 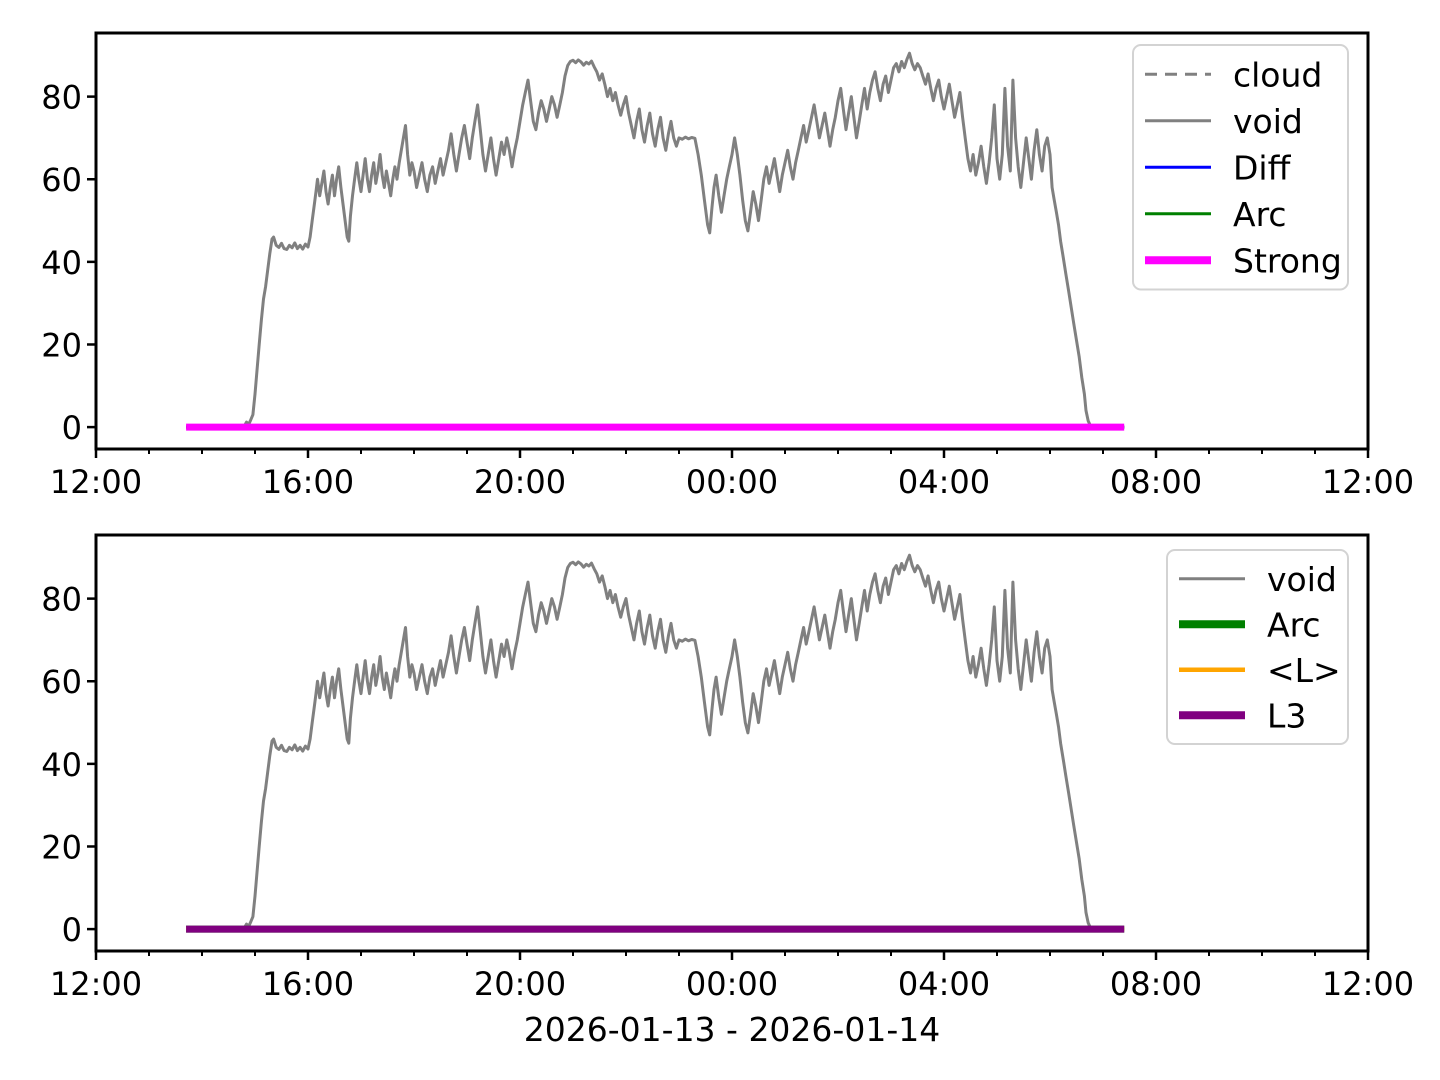 I want to click on legend-label: cloud, so click(x=1277, y=74).